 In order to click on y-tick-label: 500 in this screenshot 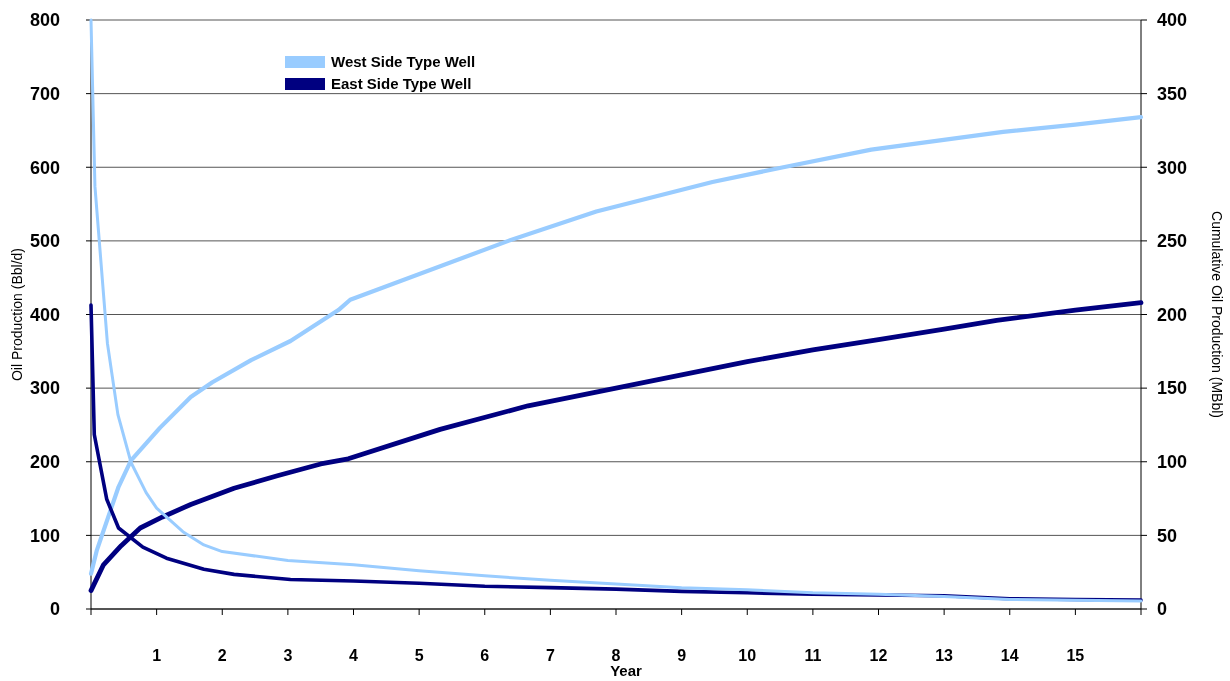, I will do `click(44, 241)`.